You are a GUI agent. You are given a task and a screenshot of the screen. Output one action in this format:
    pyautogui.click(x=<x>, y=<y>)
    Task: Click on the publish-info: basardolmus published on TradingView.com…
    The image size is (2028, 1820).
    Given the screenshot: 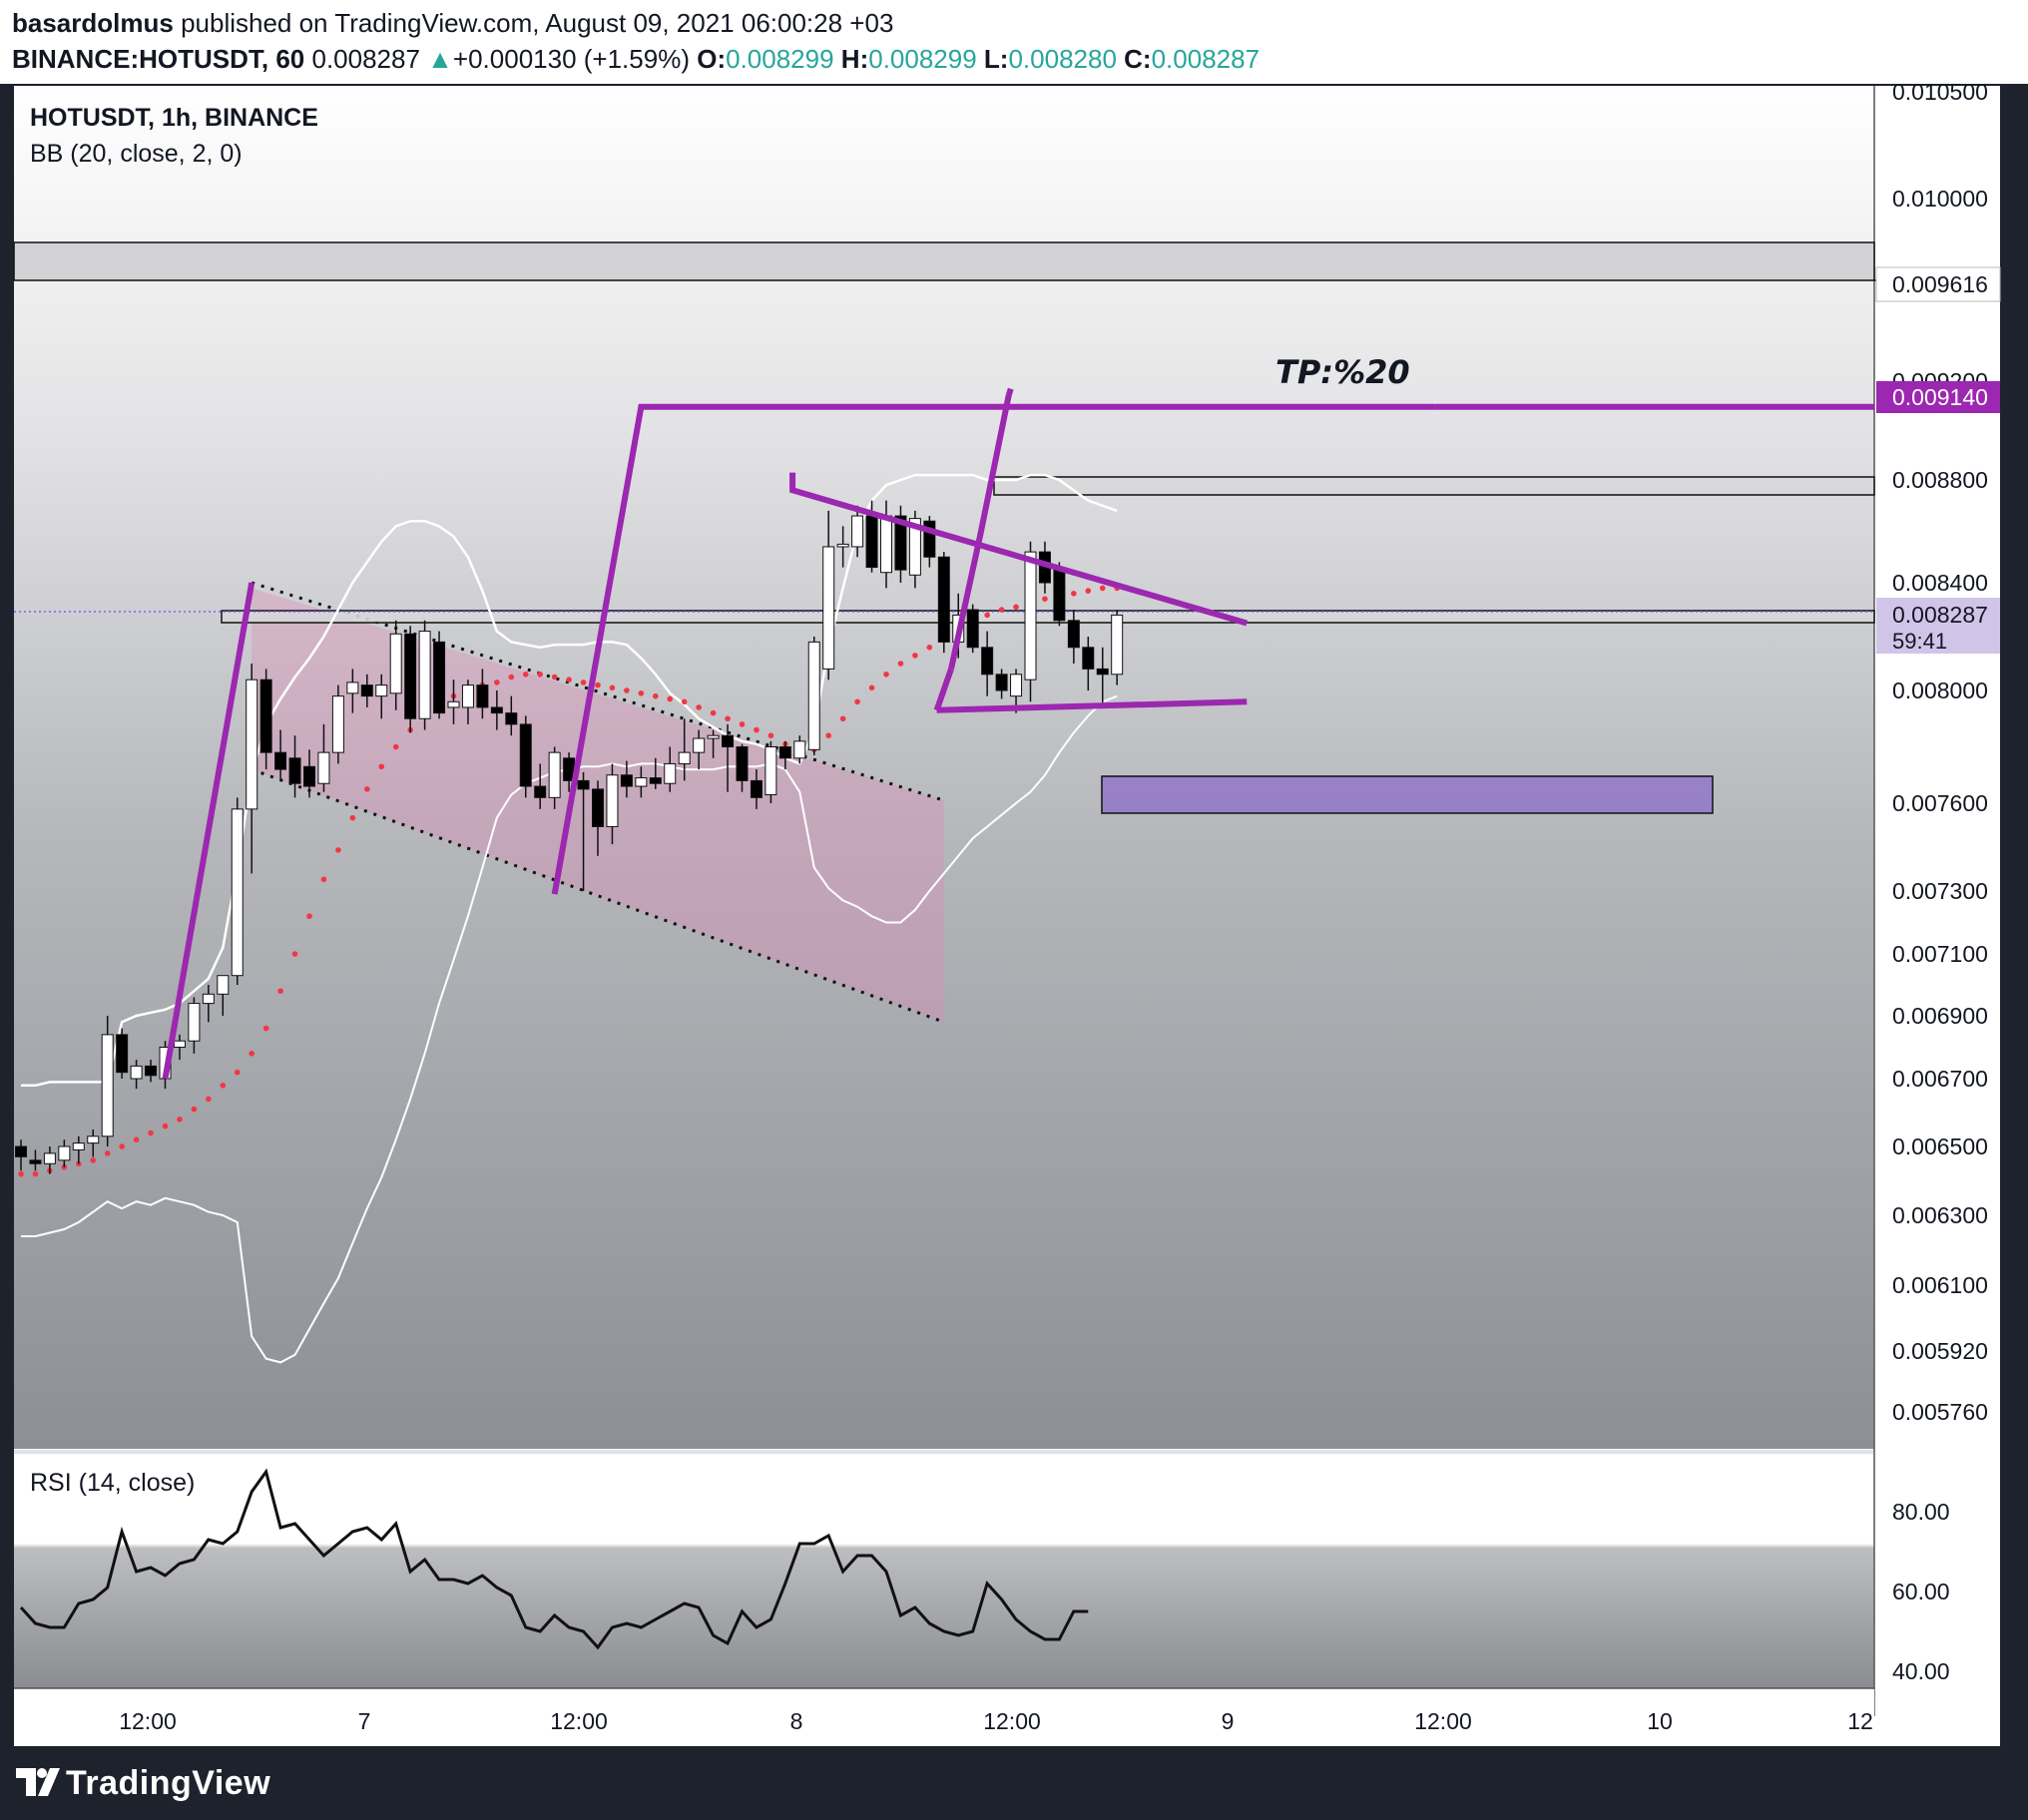 What is the action you would take?
    pyautogui.click(x=452, y=24)
    